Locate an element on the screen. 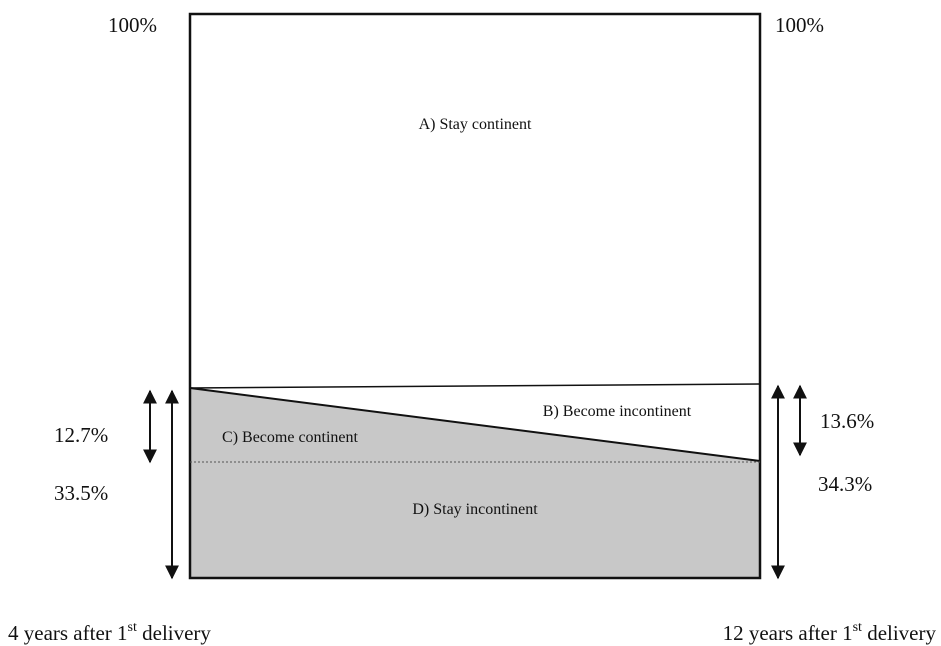 Image resolution: width=941 pixels, height=646 pixels. bottom-right-label: 12 years after 1st delivery is located at coordinates (830, 632).